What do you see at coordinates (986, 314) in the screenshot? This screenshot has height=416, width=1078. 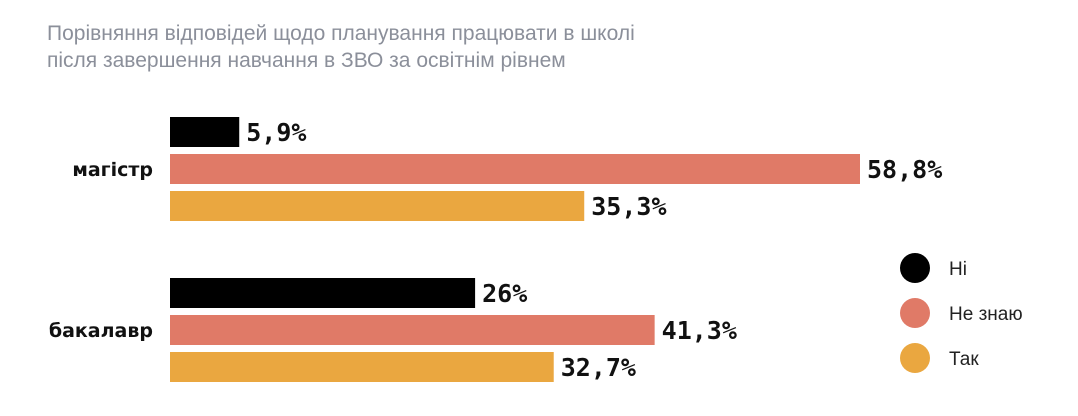 I see `legend-label-1: Не знаю` at bounding box center [986, 314].